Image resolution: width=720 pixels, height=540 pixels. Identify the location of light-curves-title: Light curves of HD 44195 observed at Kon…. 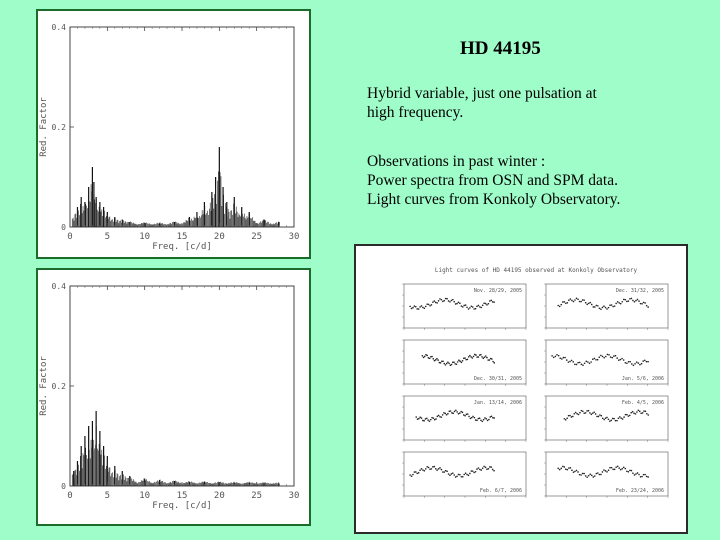
(536, 270).